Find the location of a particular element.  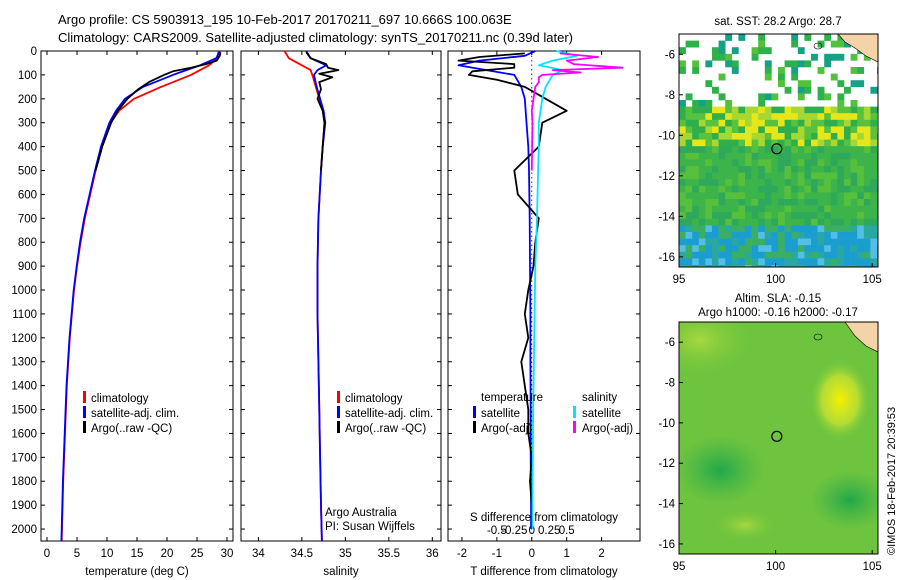

sst-coastline is located at coordinates (857, 48).